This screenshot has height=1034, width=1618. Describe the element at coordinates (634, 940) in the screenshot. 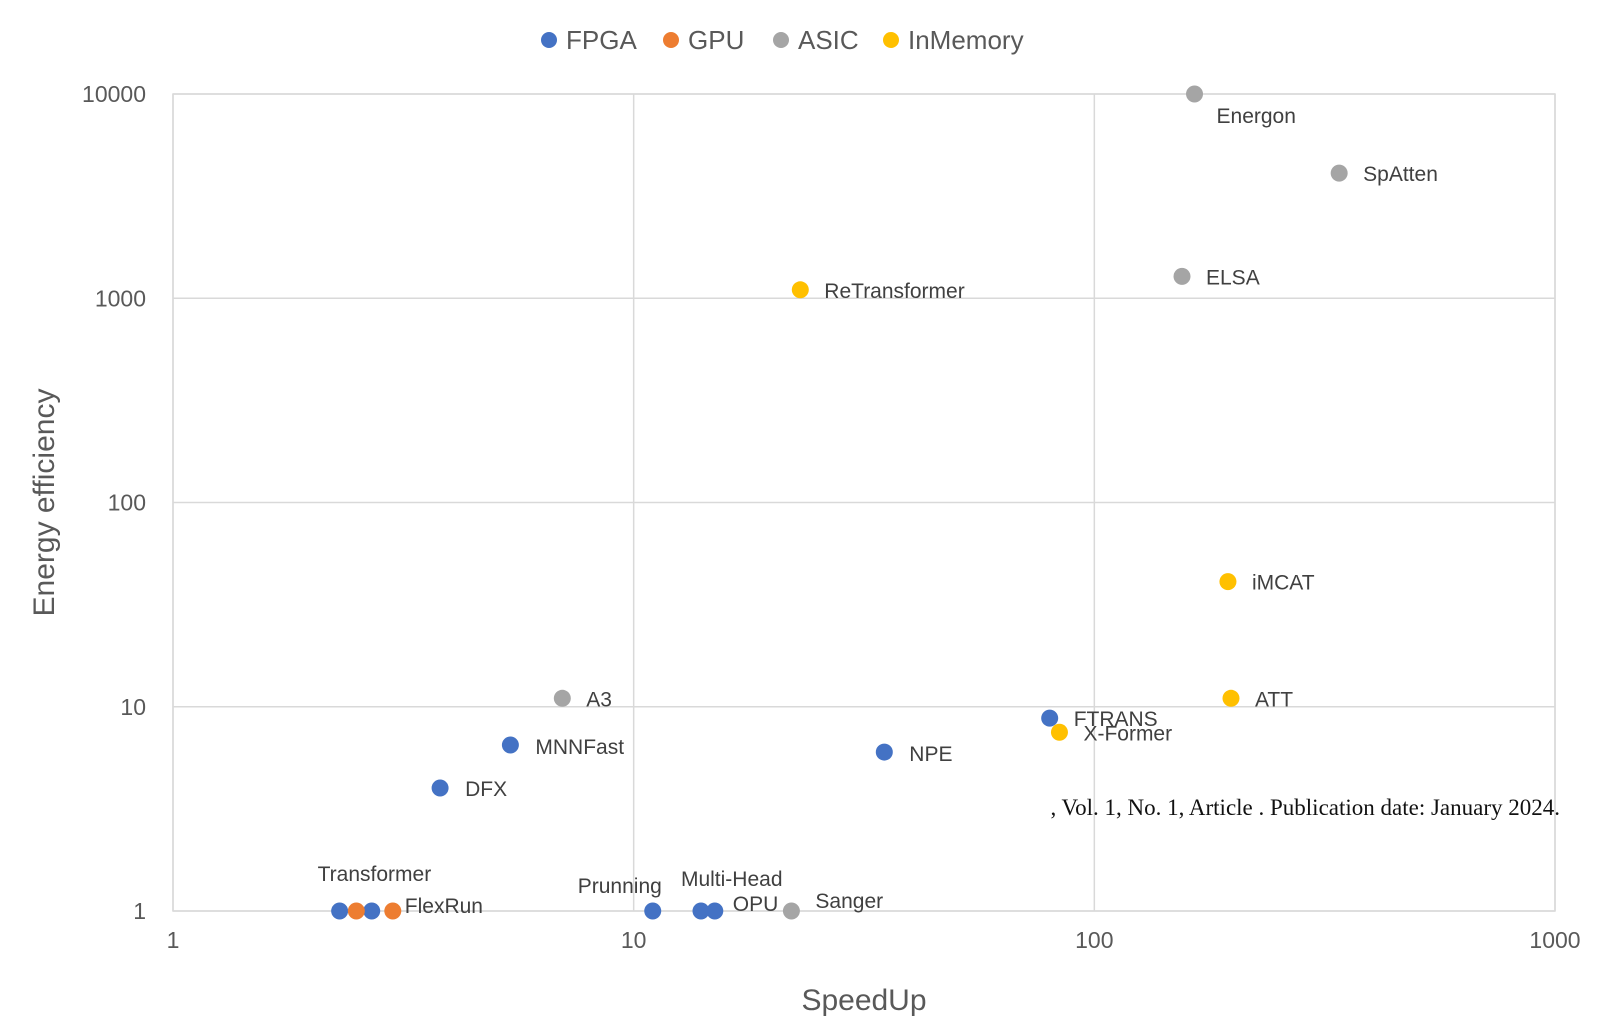

I see `x-tick-label: 10` at that location.